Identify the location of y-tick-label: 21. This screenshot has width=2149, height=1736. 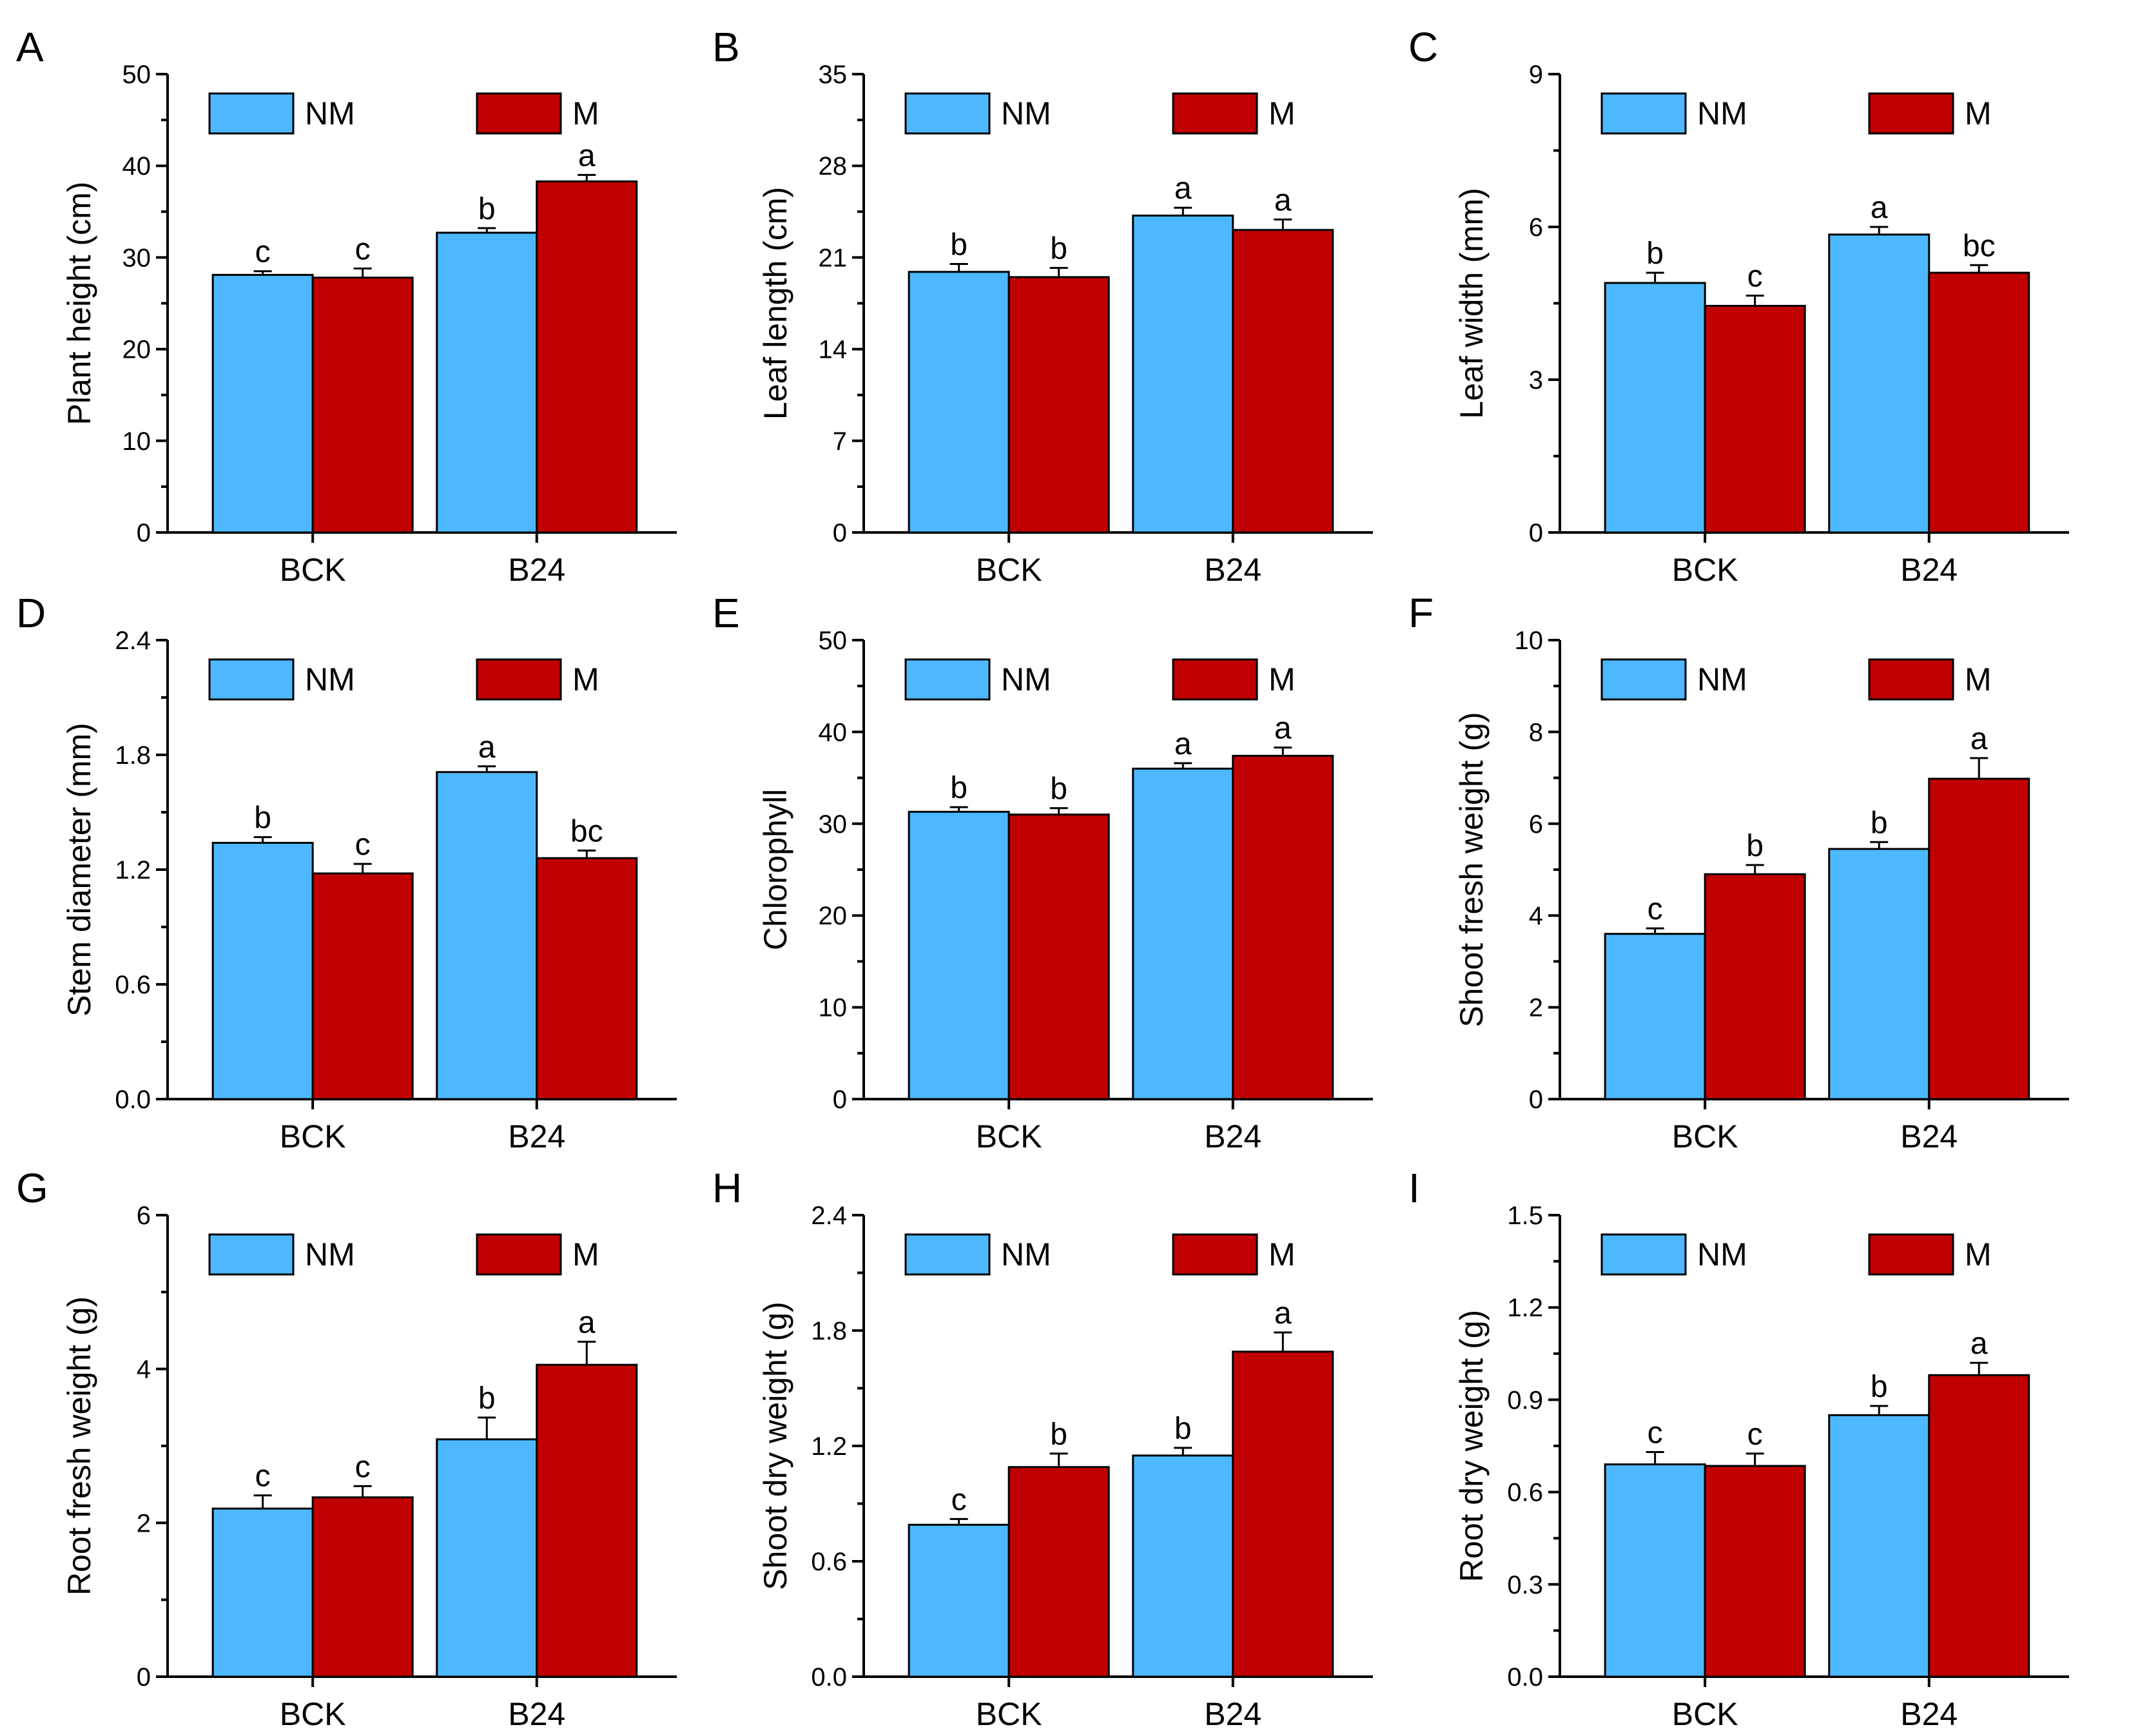
(833, 258).